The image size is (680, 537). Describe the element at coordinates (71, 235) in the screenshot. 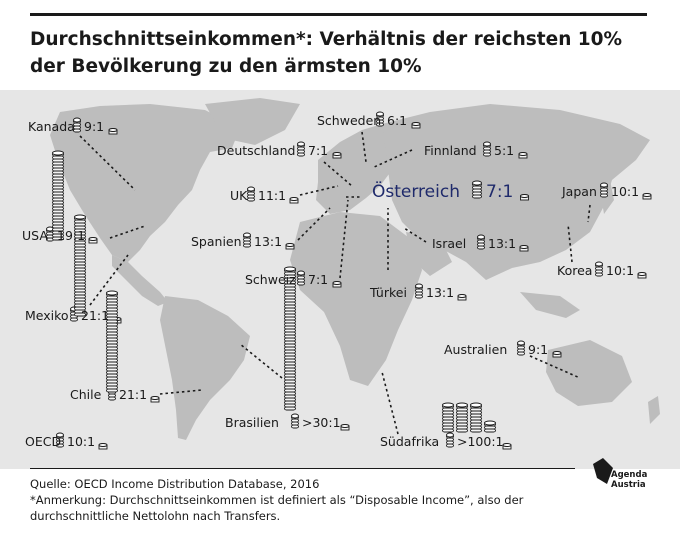

I see `ratio-usa: 19:1` at that location.